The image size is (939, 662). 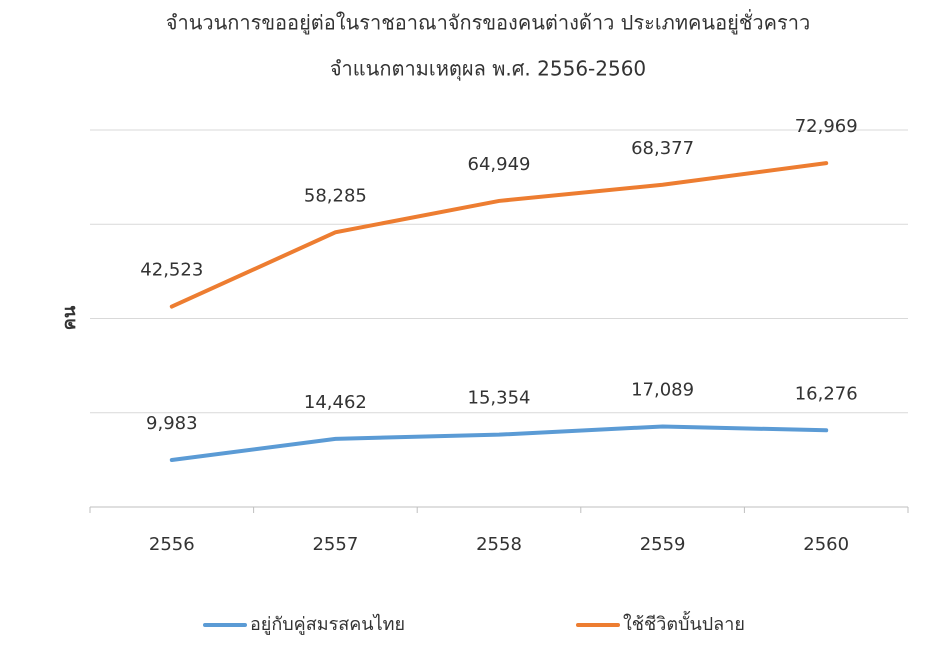 I want to click on x-tick-label: 2560, so click(x=826, y=544).